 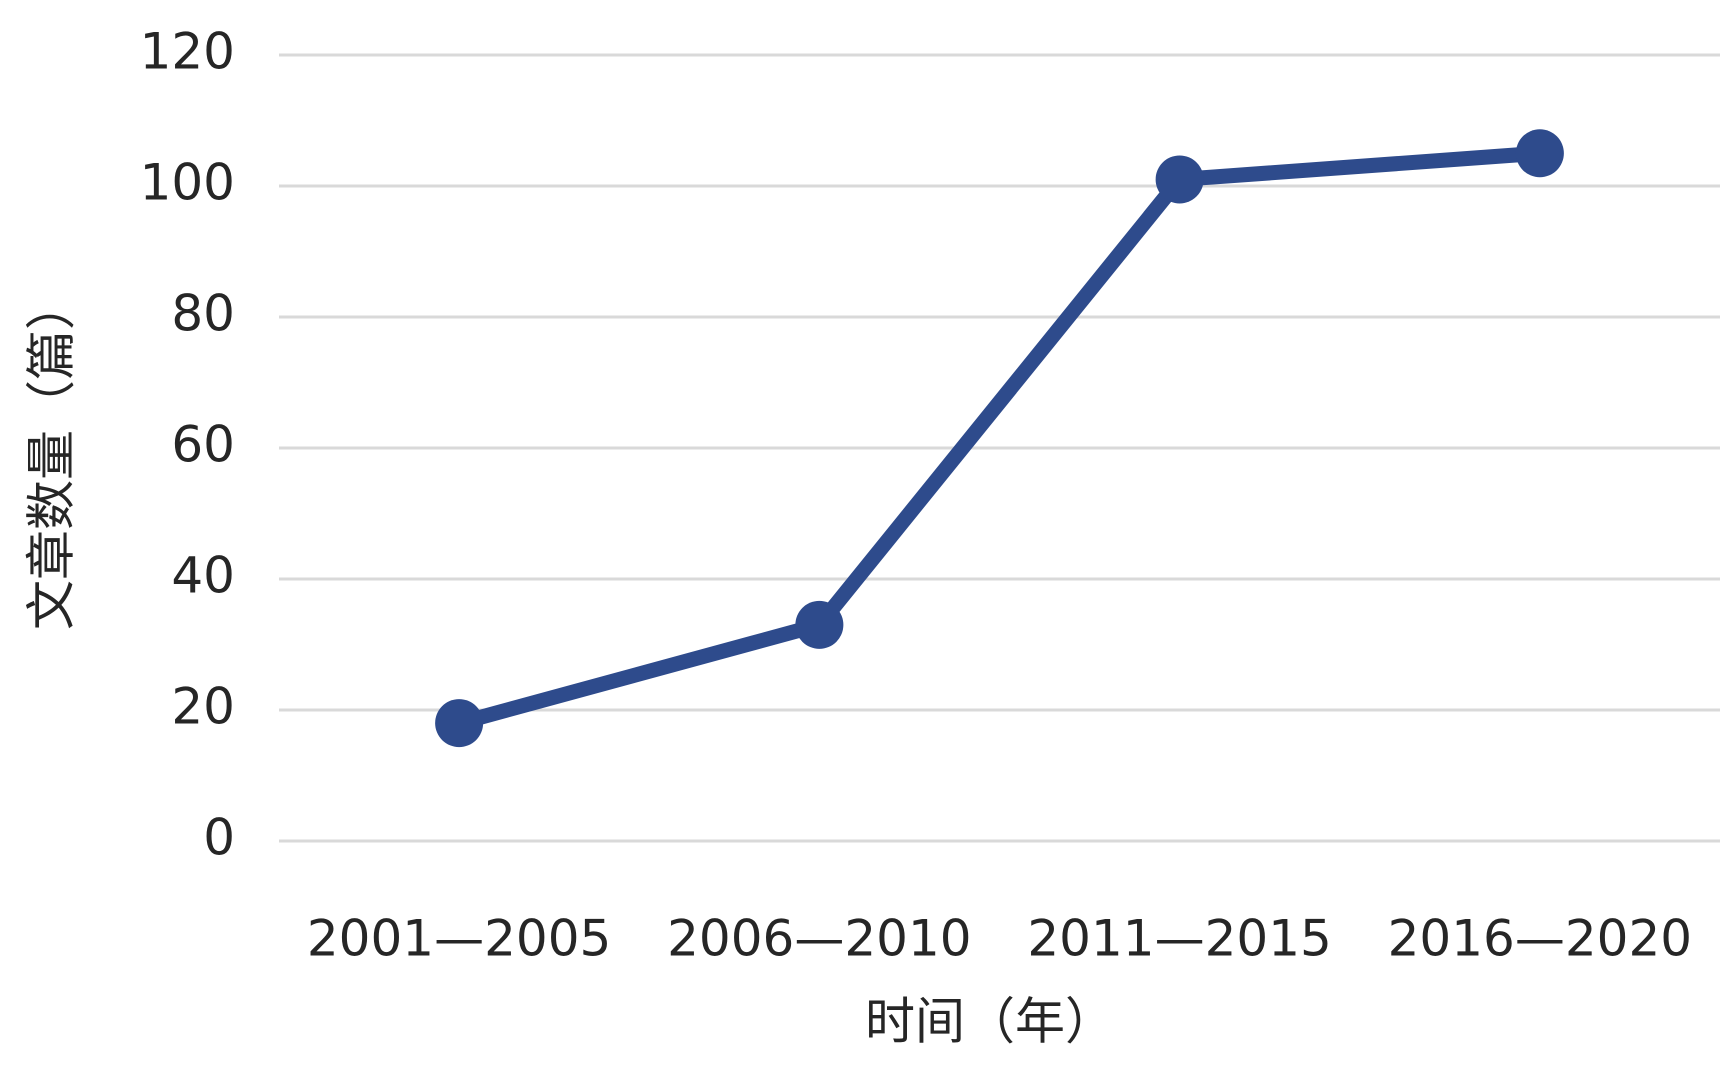 What do you see at coordinates (187, 52) in the screenshot?
I see `y-tick-label: 120` at bounding box center [187, 52].